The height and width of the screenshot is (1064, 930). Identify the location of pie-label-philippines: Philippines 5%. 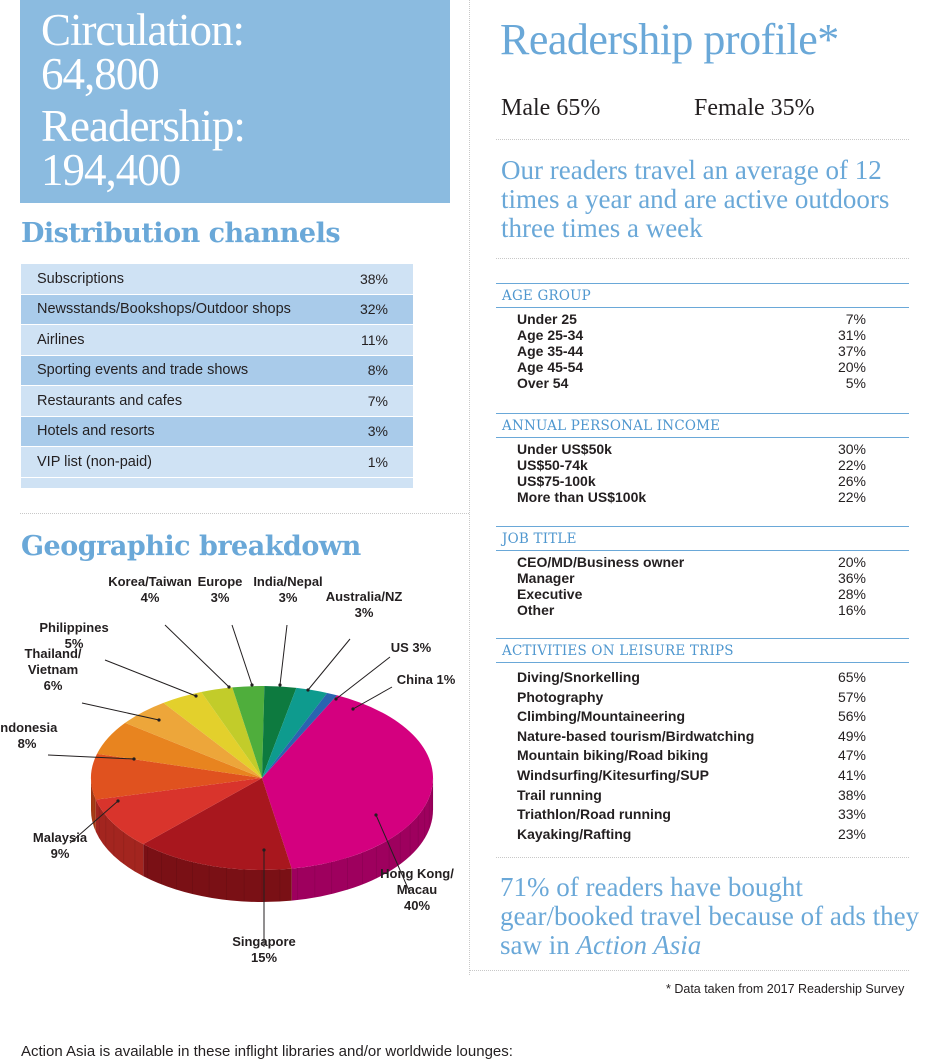
(73, 635).